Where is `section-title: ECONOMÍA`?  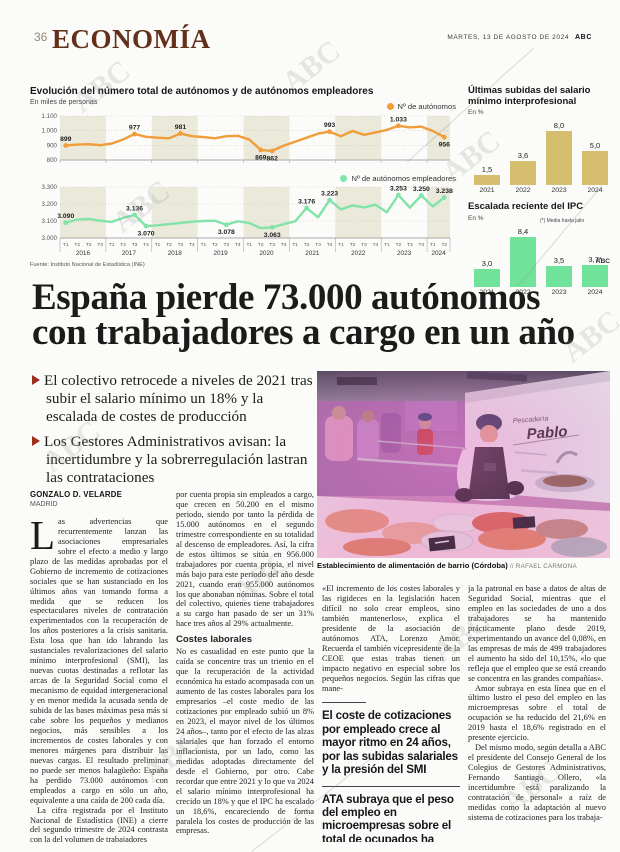
section-title: ECONOMÍA is located at coordinates (131, 39).